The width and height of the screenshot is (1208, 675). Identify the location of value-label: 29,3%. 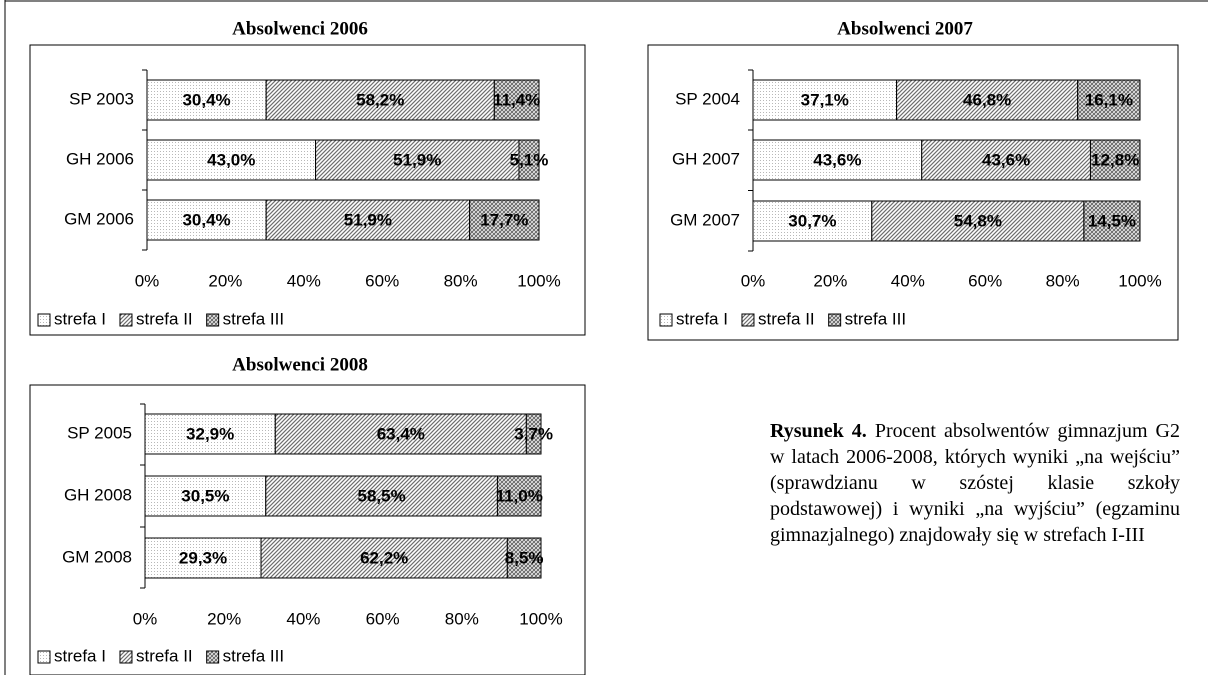
(203, 557).